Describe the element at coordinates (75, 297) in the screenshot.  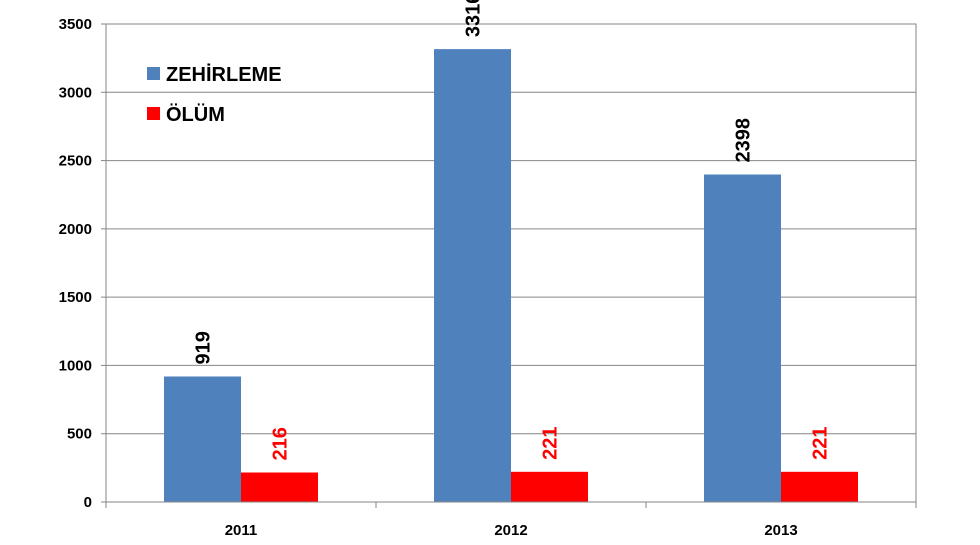
I see `y-tick-label: 1500` at that location.